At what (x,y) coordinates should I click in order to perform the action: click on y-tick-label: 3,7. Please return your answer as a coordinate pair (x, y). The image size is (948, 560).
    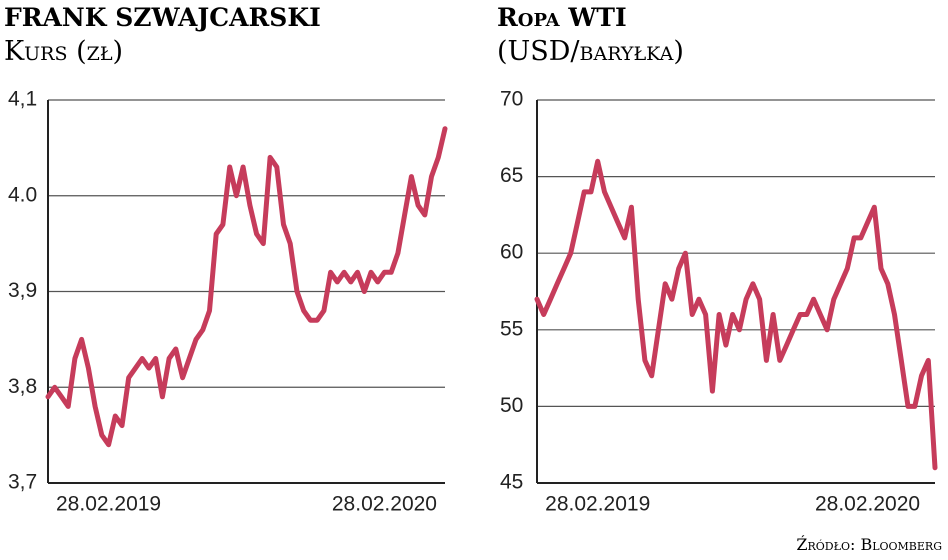
    Looking at the image, I should click on (22, 482).